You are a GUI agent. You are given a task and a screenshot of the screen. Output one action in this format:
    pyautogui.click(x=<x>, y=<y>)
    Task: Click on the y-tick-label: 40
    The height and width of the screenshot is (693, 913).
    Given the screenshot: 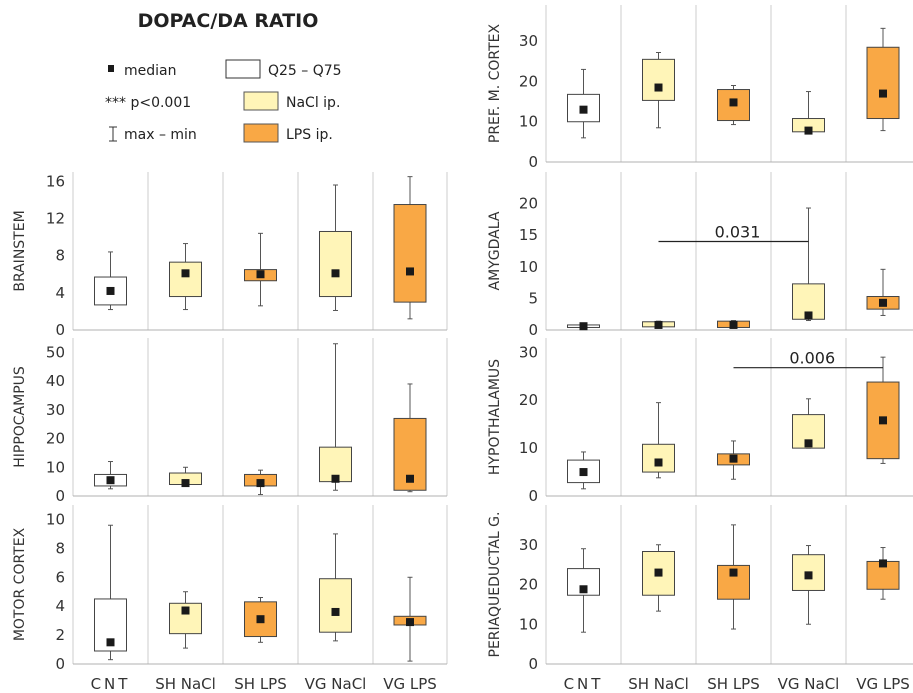 What is the action you would take?
    pyautogui.click(x=55, y=381)
    